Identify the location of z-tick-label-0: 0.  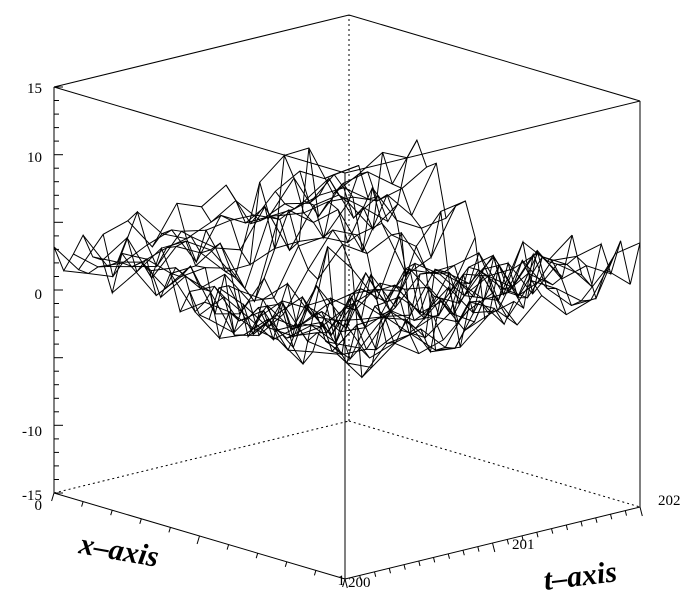
(39, 295).